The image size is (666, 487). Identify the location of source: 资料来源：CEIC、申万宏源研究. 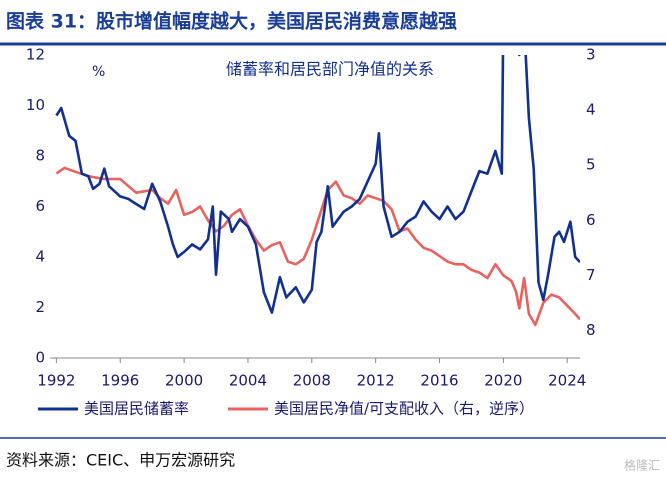
(120, 460).